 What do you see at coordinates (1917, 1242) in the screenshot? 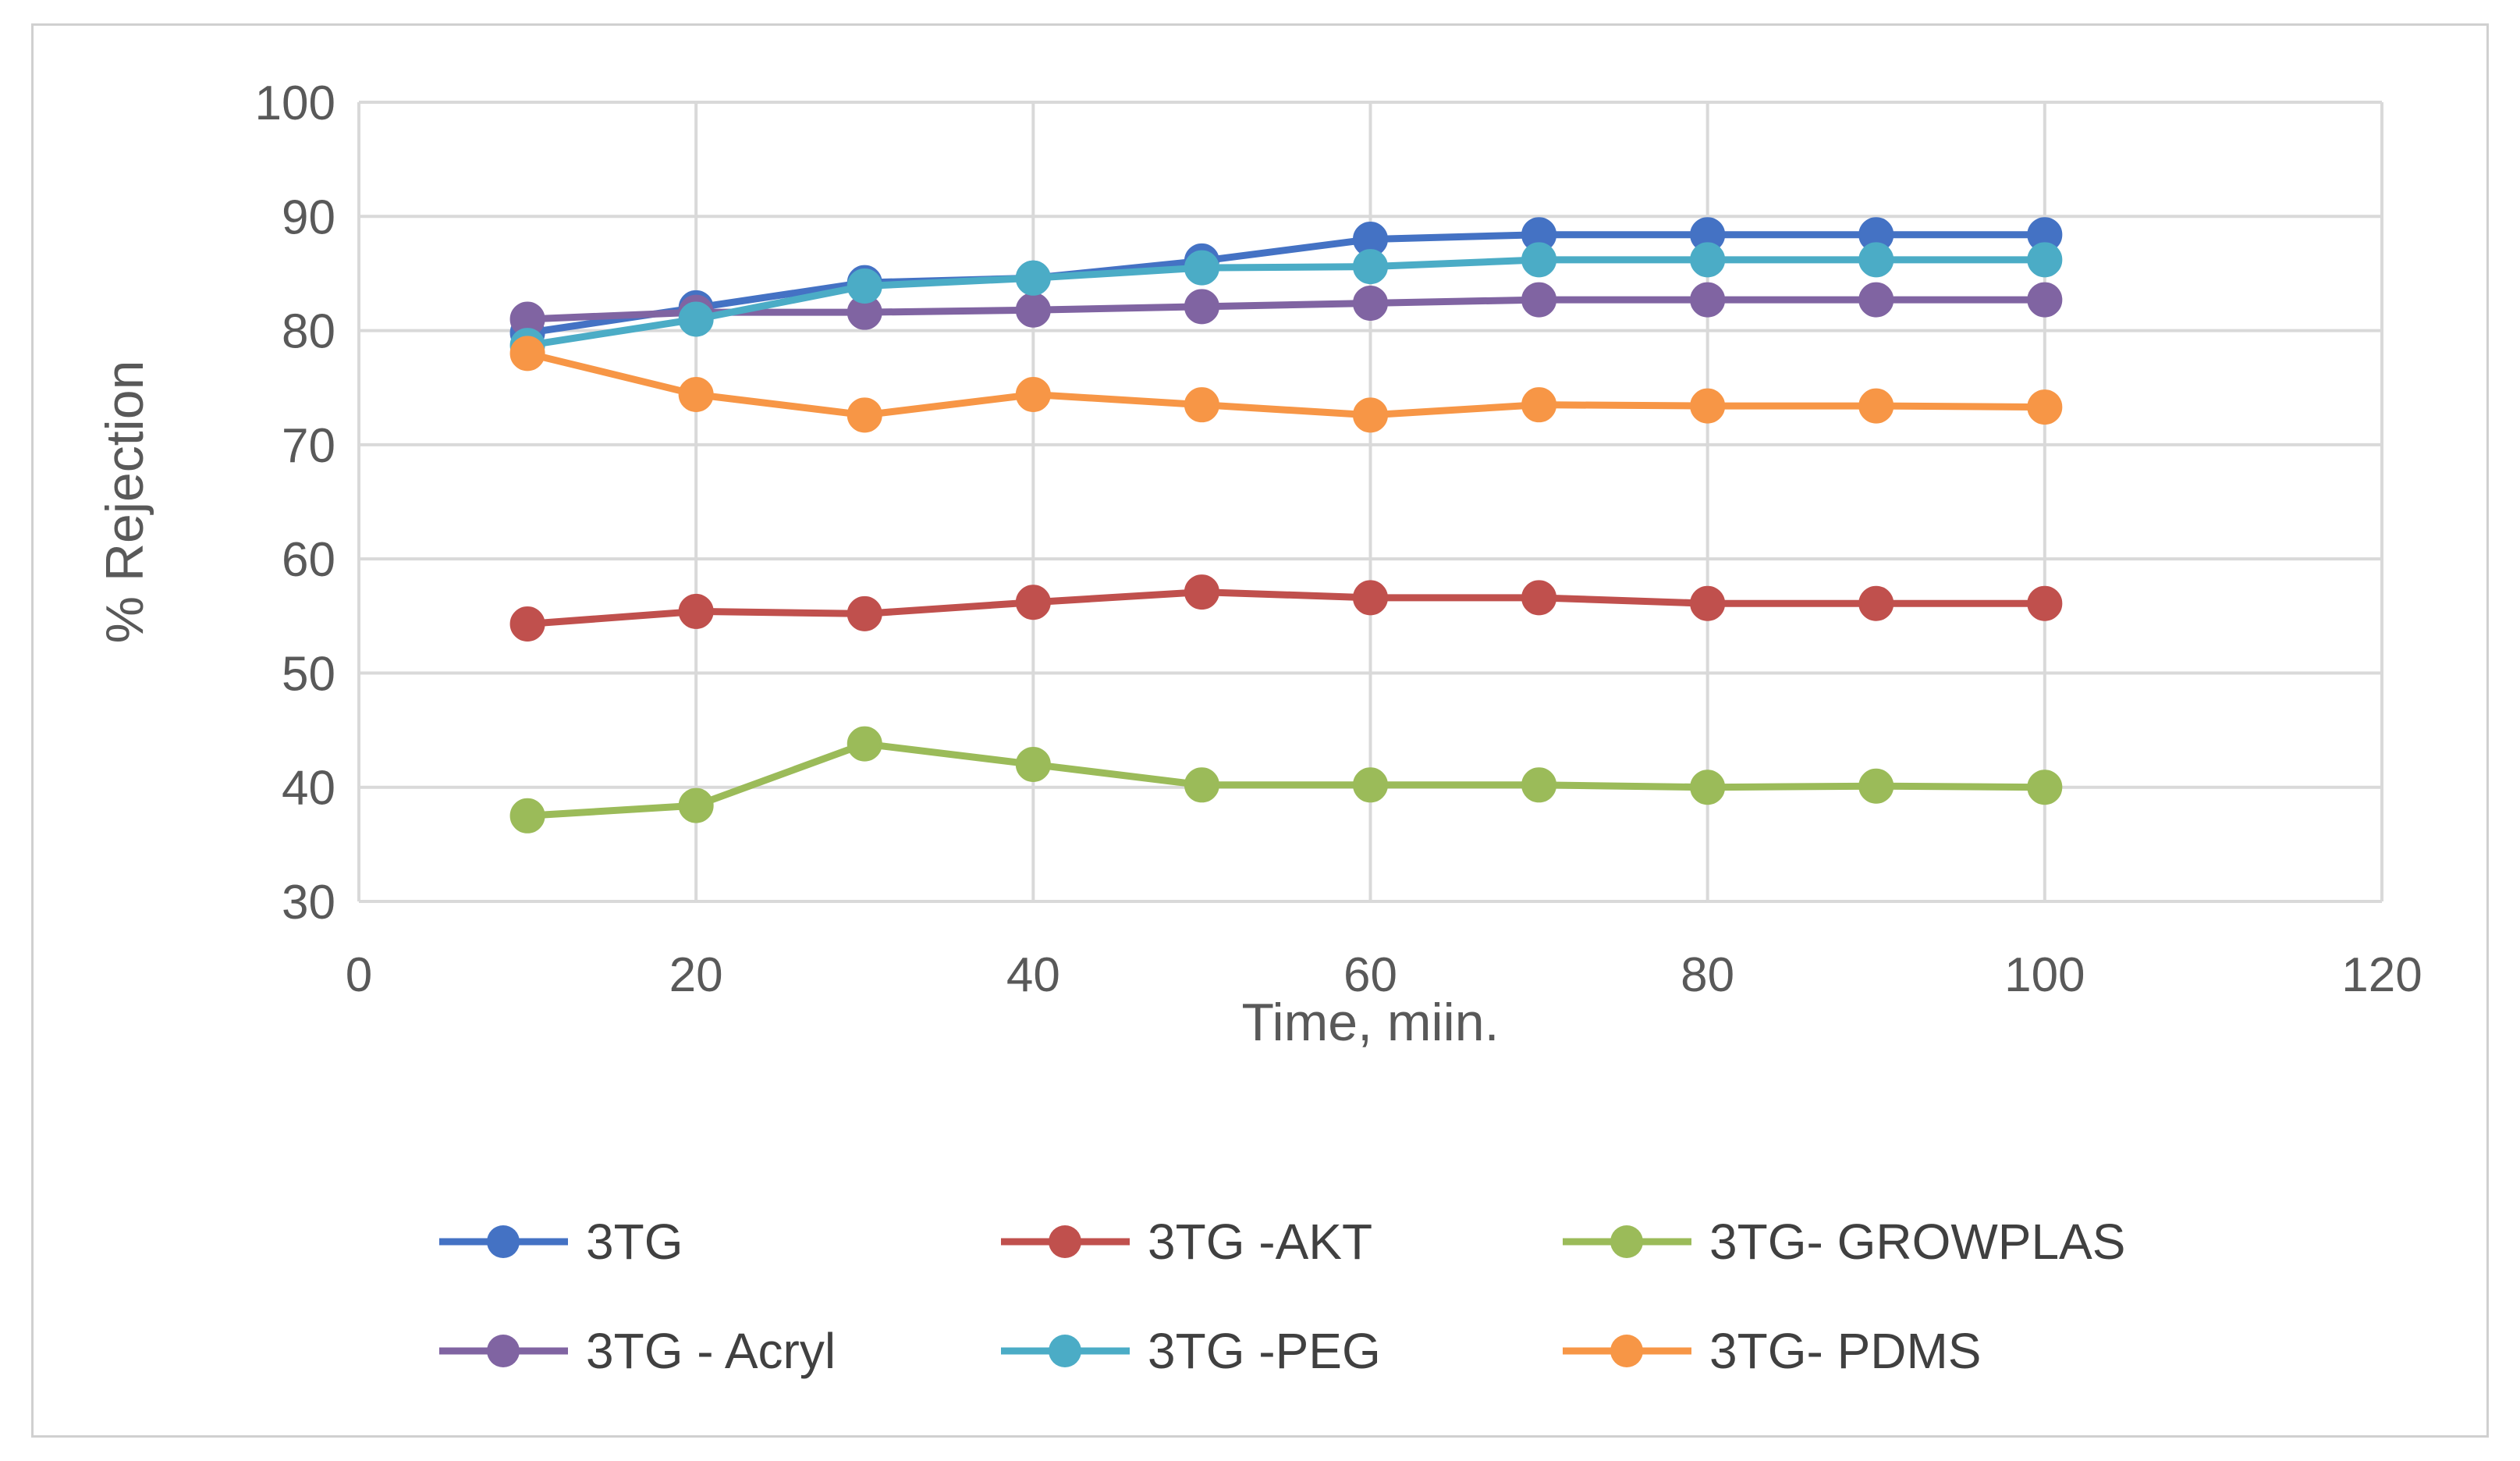
I see `legend-label: 3TG- GROWPLAS` at bounding box center [1917, 1242].